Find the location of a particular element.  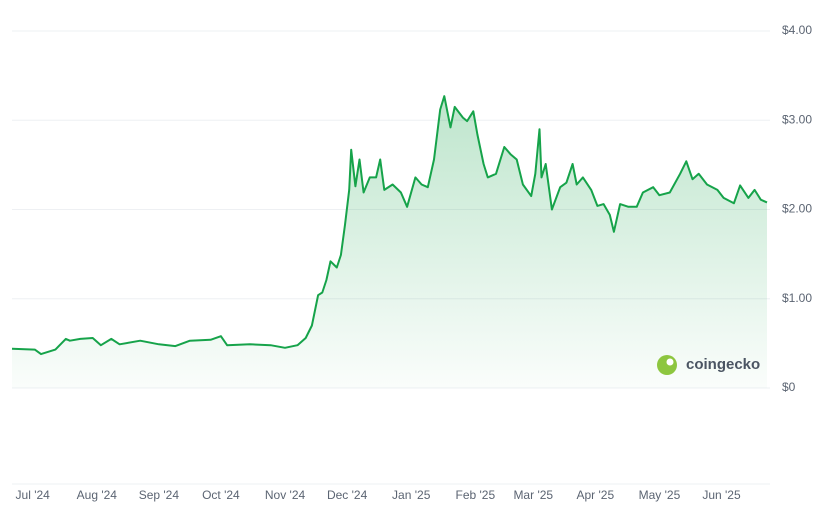

x-tick-label: Nov '24 is located at coordinates (285, 495).